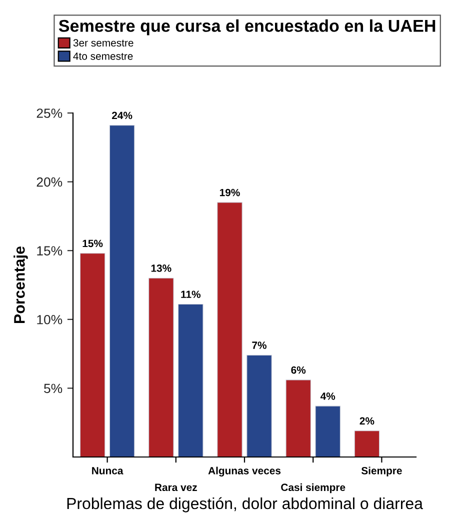 The image size is (456, 522). What do you see at coordinates (92, 244) in the screenshot?
I see `data-label: 15%` at bounding box center [92, 244].